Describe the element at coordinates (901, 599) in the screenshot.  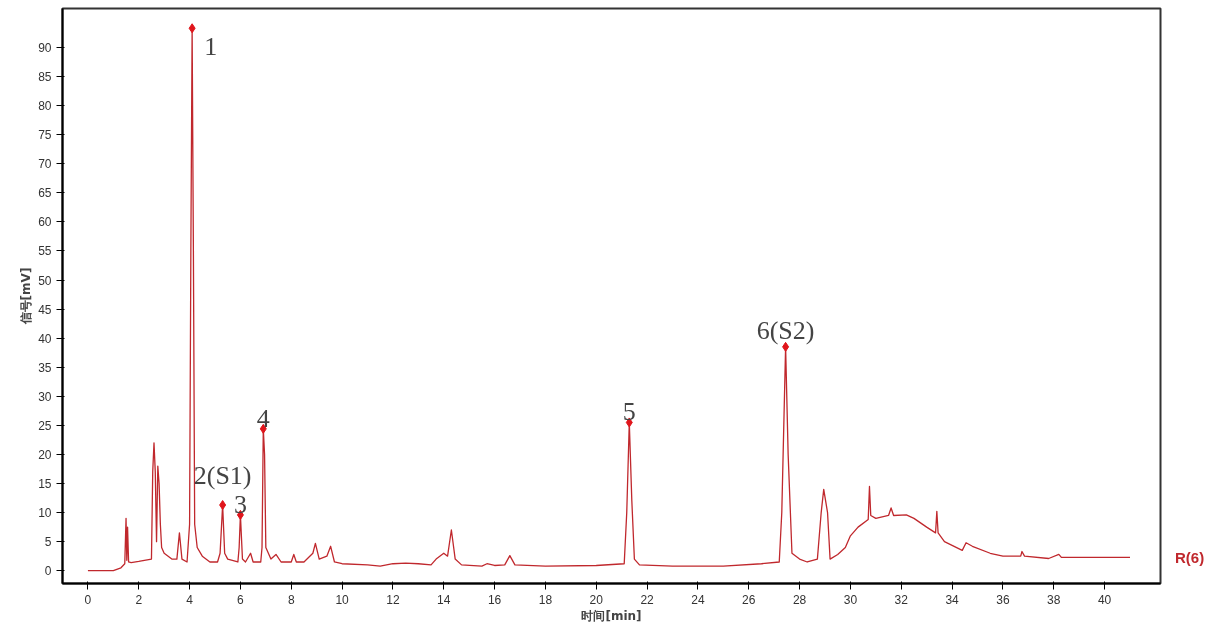
I see `x-tick-label: 32` at that location.